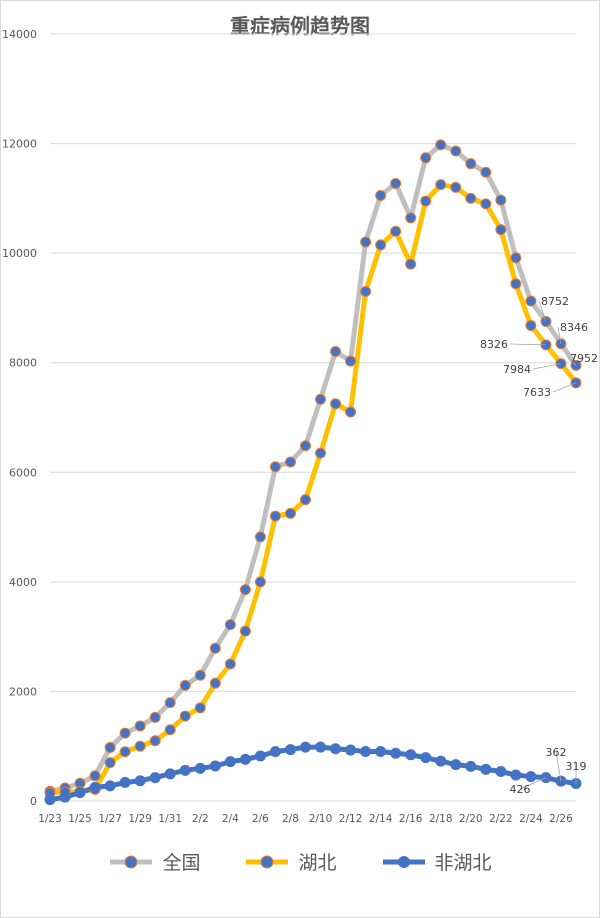  What do you see at coordinates (80, 819) in the screenshot?
I see `x-tick-label: 1/25` at bounding box center [80, 819].